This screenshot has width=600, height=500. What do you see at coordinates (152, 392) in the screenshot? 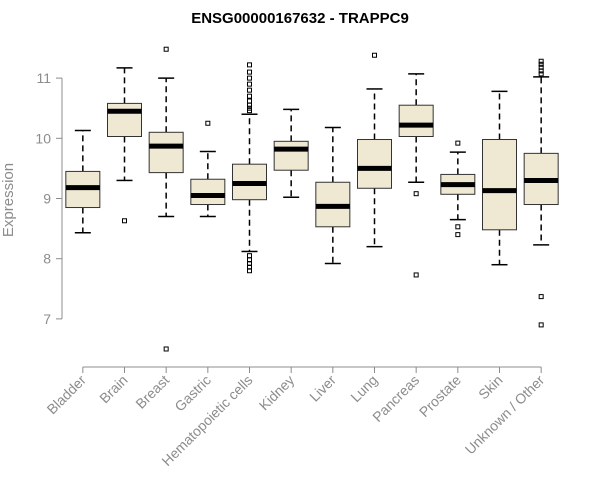
I see `x-tick-label: Breast` at bounding box center [152, 392].